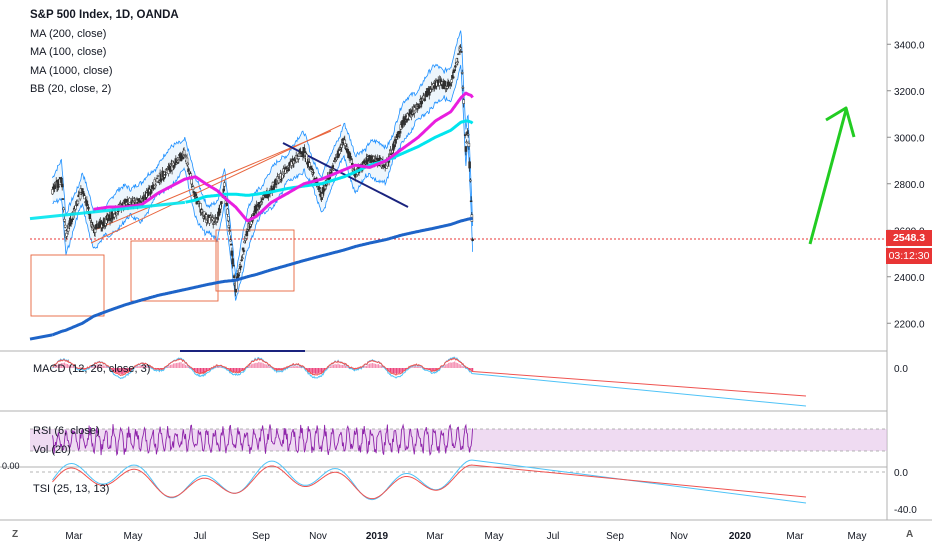  I want to click on macd-line, so click(429, 381).